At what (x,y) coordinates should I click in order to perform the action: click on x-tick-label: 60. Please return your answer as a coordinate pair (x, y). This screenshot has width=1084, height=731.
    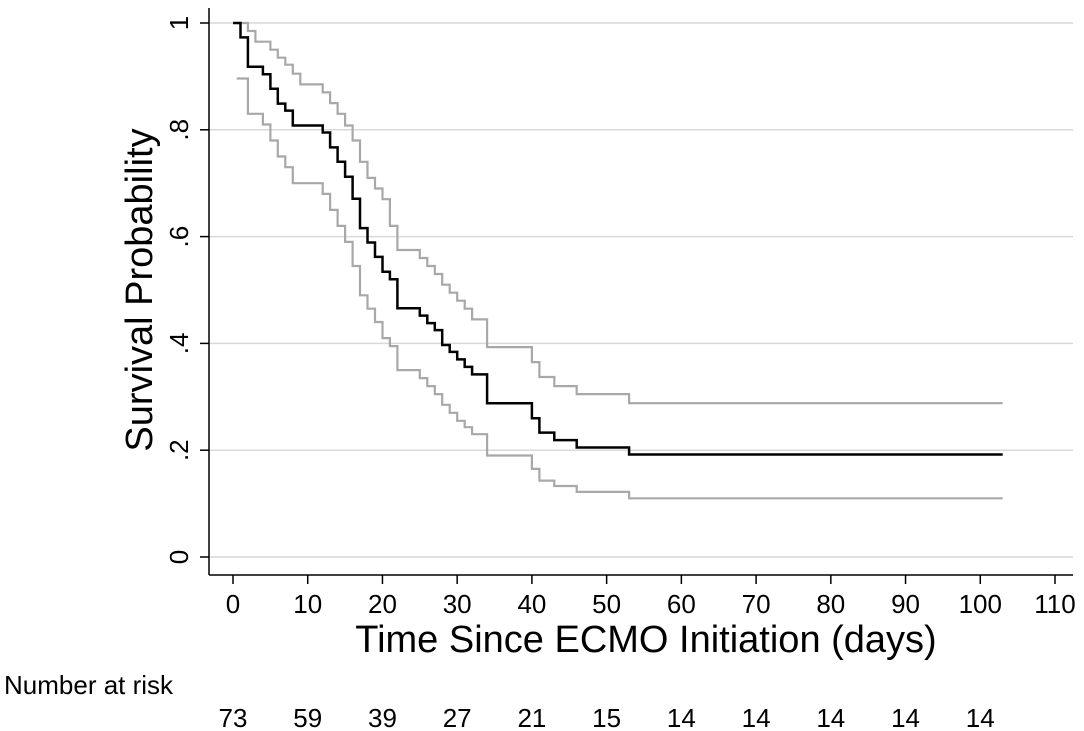
    Looking at the image, I should click on (681, 604).